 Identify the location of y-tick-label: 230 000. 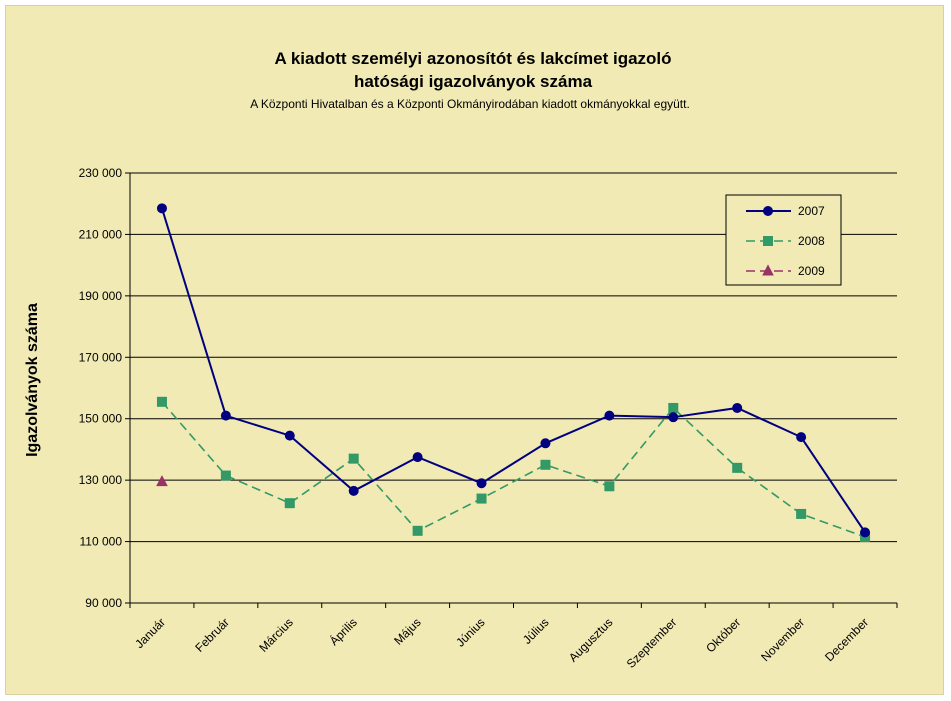
(101, 173).